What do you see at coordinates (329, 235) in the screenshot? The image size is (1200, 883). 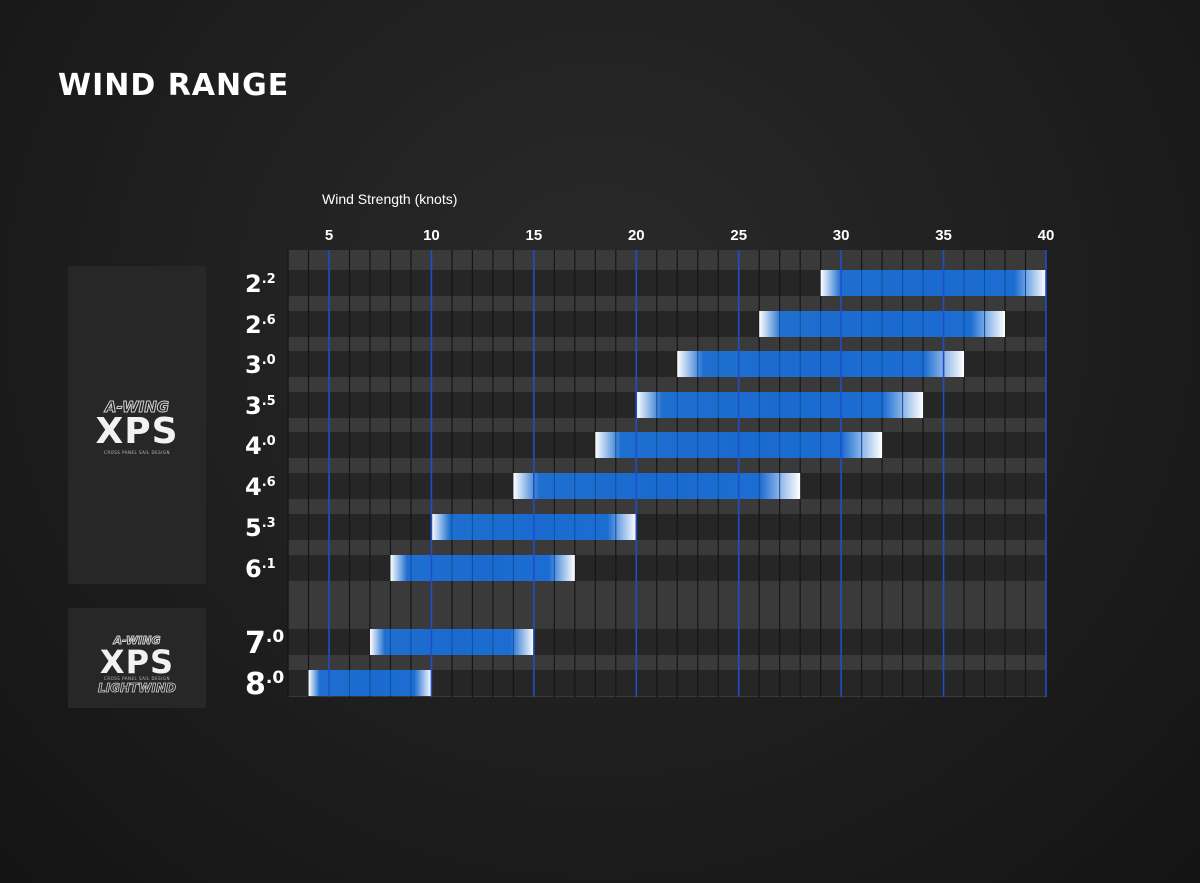 I see `x-tick-label: 5` at bounding box center [329, 235].